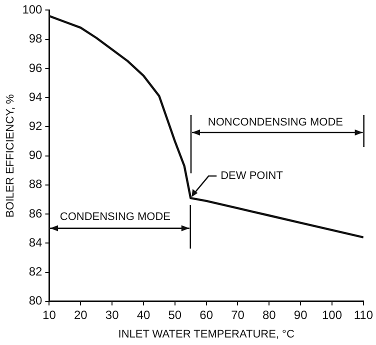  Describe the element at coordinates (238, 315) in the screenshot. I see `x-tick-label: 70` at that location.